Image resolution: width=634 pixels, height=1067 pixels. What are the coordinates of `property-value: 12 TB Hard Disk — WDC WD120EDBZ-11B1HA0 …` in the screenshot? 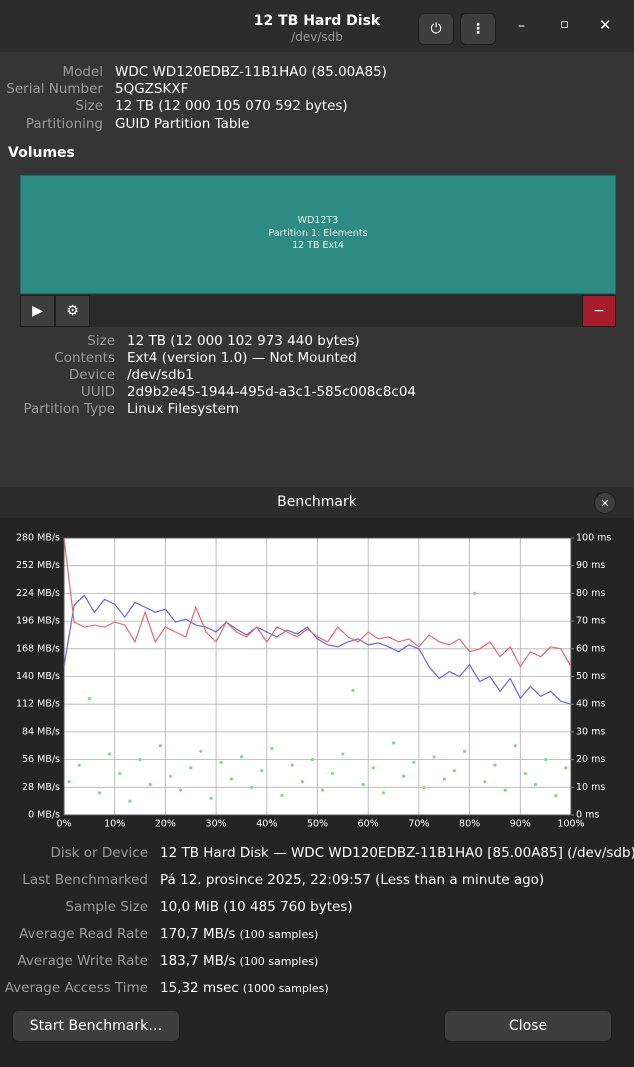 It's located at (397, 853).